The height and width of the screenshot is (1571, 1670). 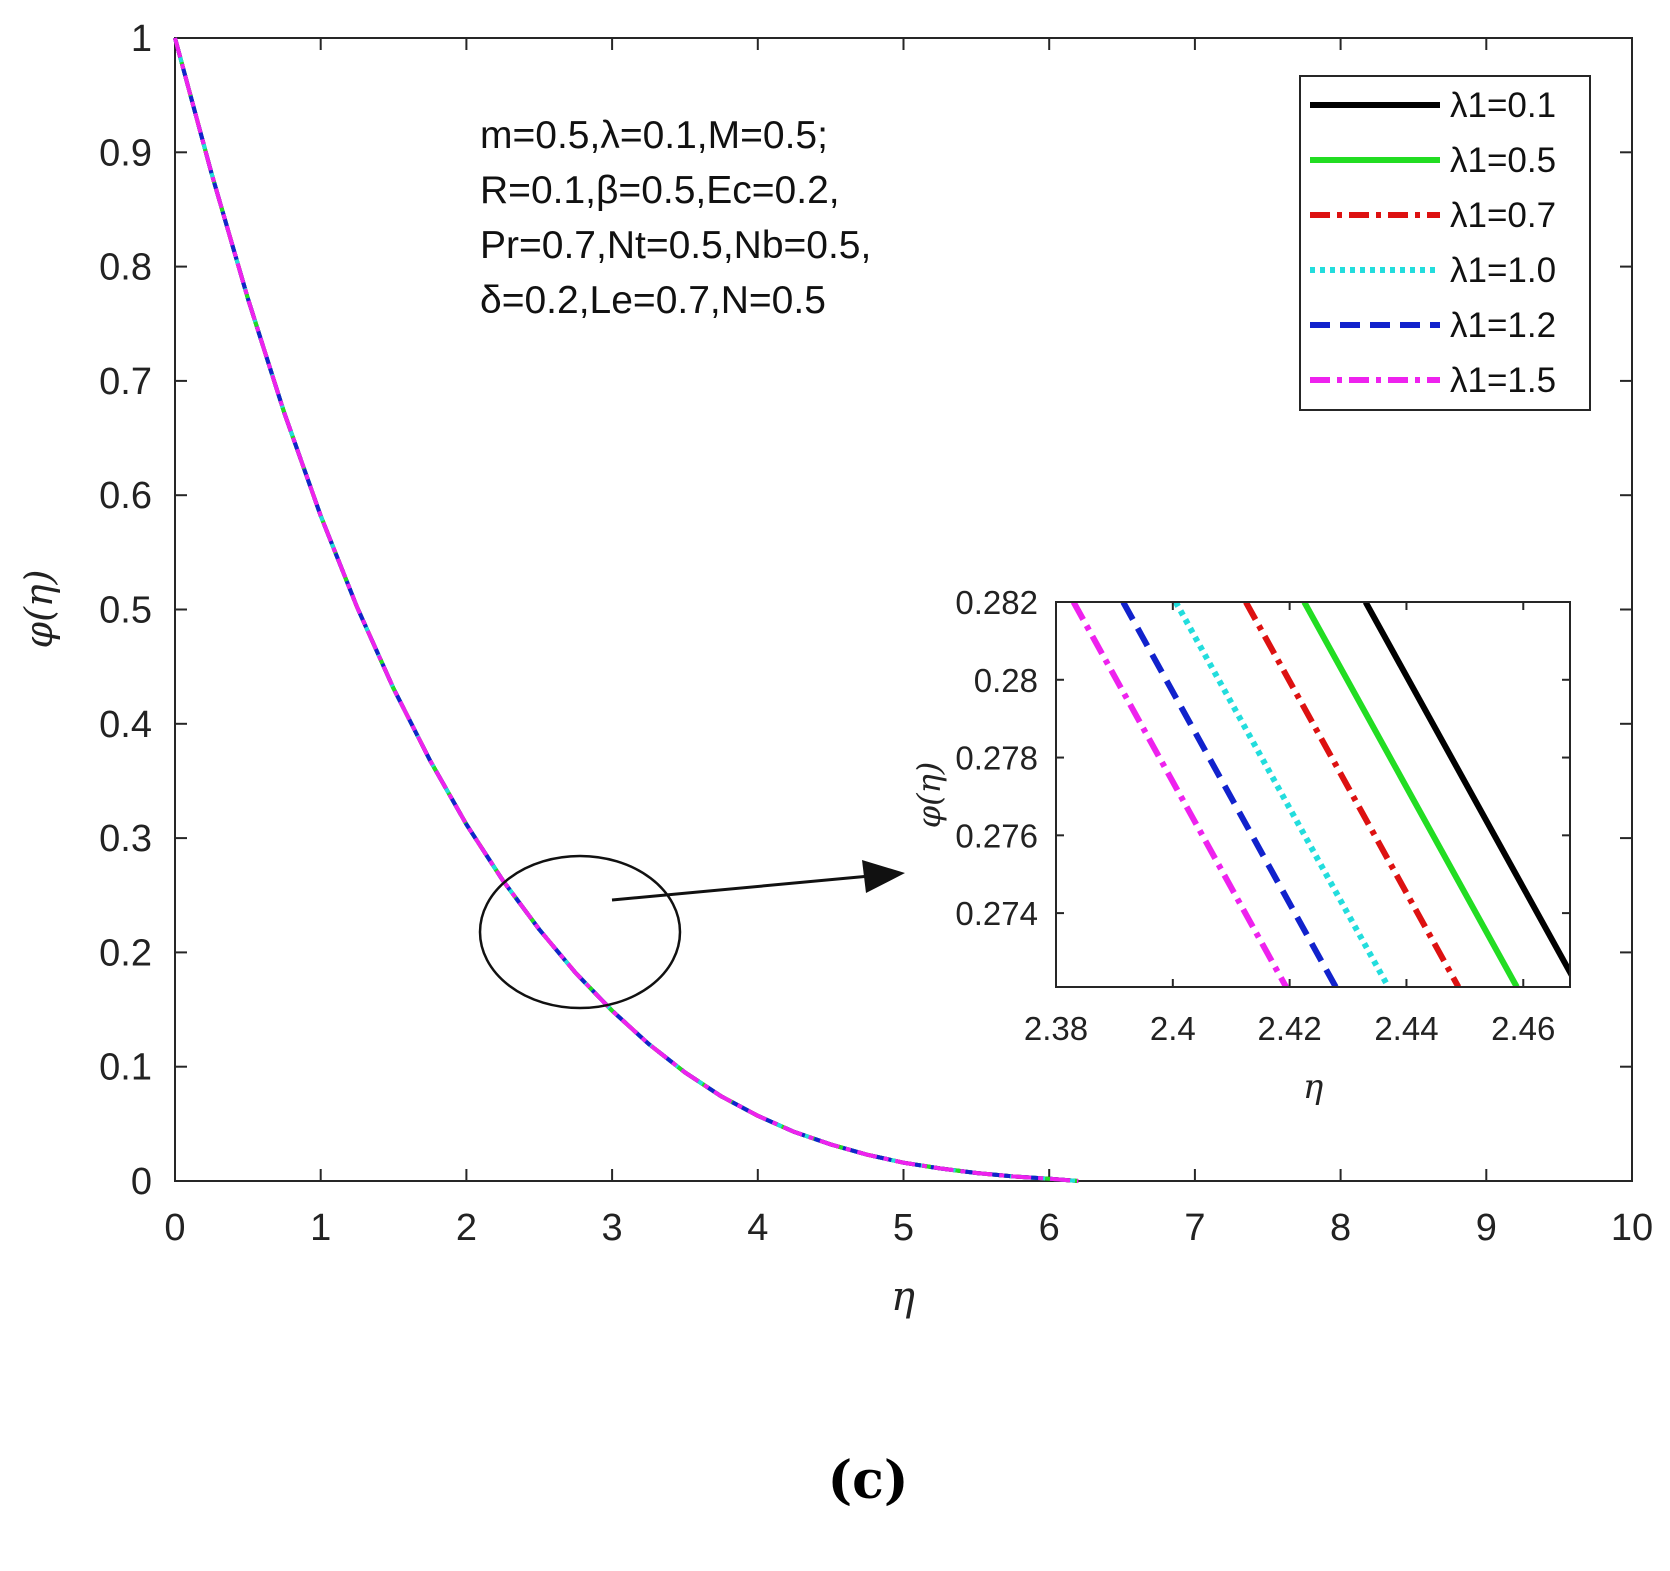 I want to click on zoom-ellipse, so click(x=580, y=932).